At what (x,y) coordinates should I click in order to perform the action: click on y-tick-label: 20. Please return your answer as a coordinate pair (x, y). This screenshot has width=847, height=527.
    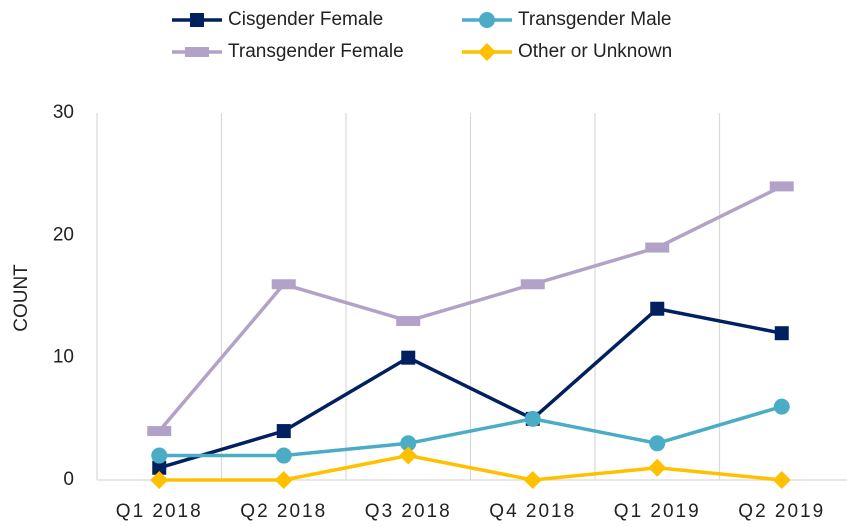
    Looking at the image, I should click on (63, 234).